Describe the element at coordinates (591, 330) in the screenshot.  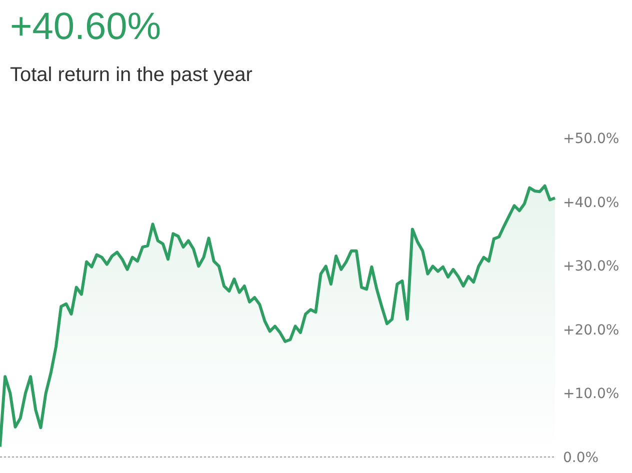
I see `y-tick-label: +20.0%` at that location.